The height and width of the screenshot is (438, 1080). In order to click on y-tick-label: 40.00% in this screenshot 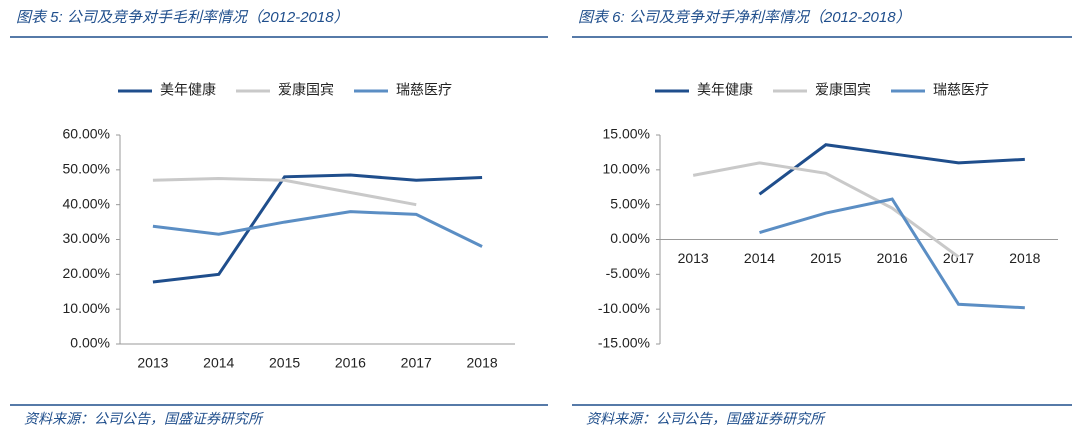, I will do `click(86, 203)`.